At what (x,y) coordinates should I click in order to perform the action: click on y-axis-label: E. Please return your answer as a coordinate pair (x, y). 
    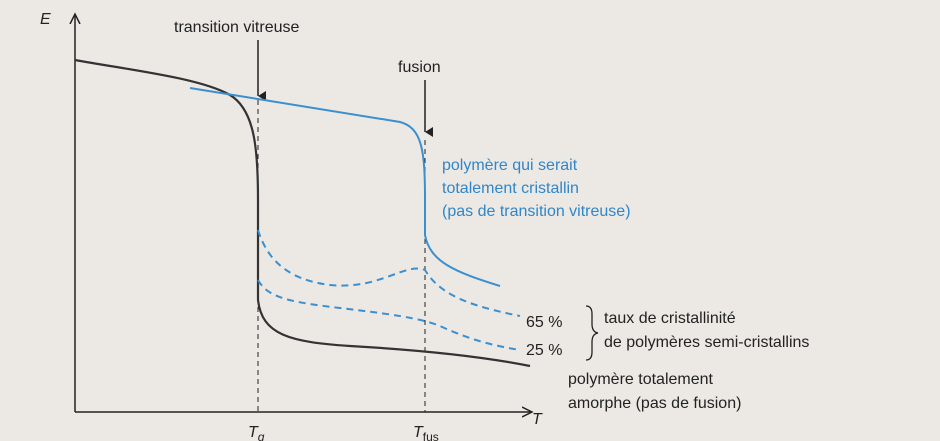
    Looking at the image, I should click on (45, 19).